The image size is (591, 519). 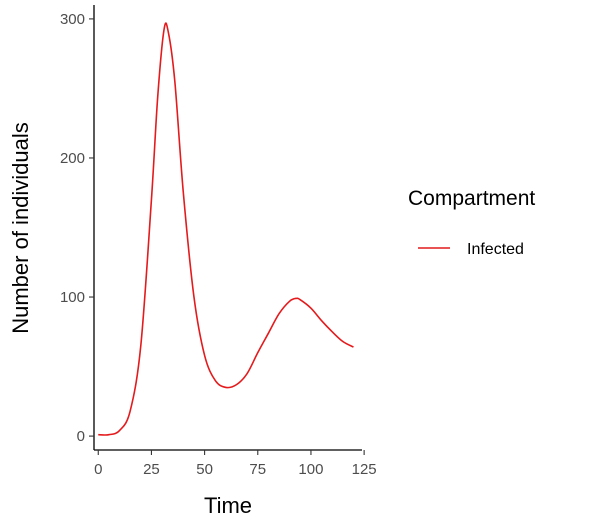 I want to click on y-tick-label: 200, so click(x=72, y=158).